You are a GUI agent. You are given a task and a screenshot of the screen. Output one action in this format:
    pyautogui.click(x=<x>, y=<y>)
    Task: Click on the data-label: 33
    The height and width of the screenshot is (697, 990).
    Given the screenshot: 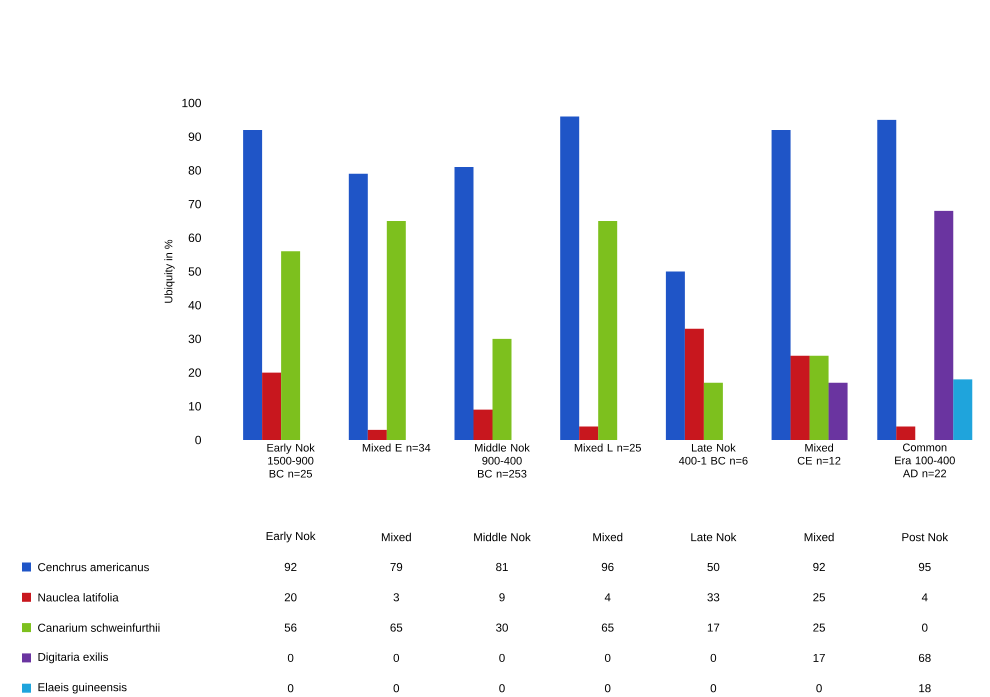 What is the action you would take?
    pyautogui.click(x=713, y=597)
    